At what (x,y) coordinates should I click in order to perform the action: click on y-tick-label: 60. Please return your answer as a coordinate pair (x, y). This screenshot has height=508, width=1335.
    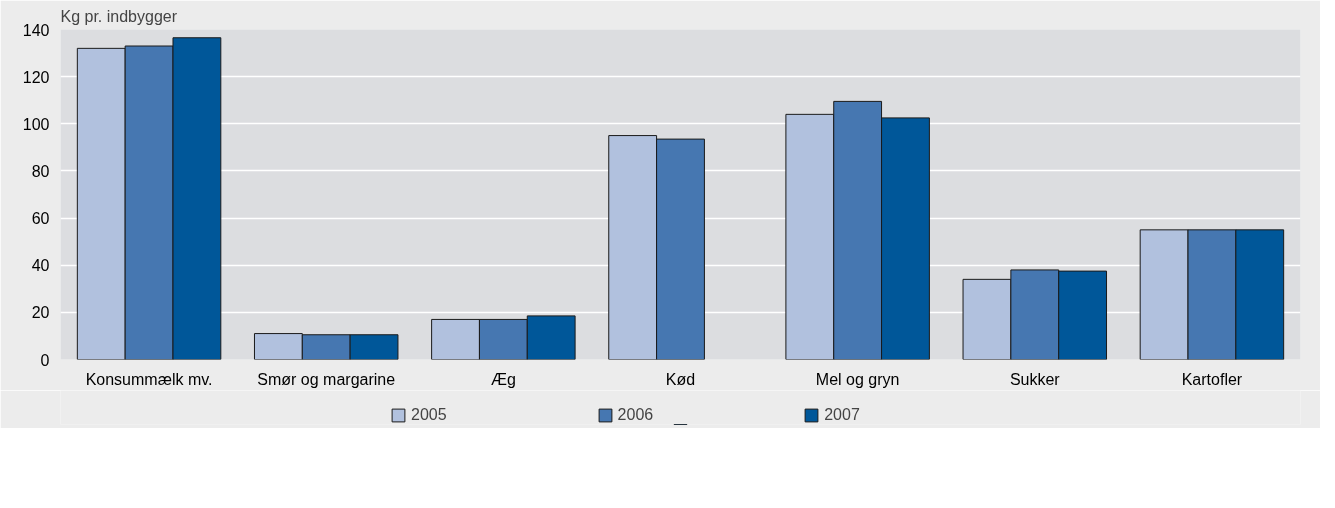
    Looking at the image, I should click on (40, 219).